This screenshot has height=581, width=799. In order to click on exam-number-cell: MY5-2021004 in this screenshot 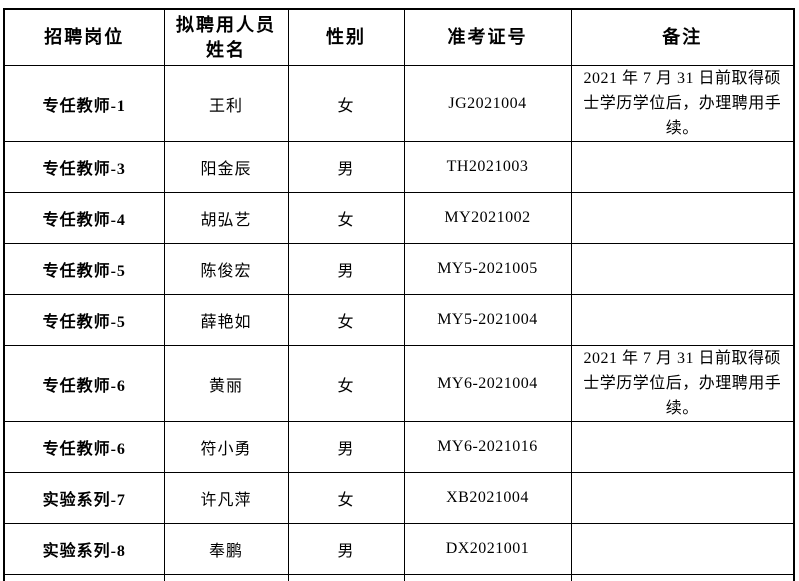, I will do `click(487, 320)`.